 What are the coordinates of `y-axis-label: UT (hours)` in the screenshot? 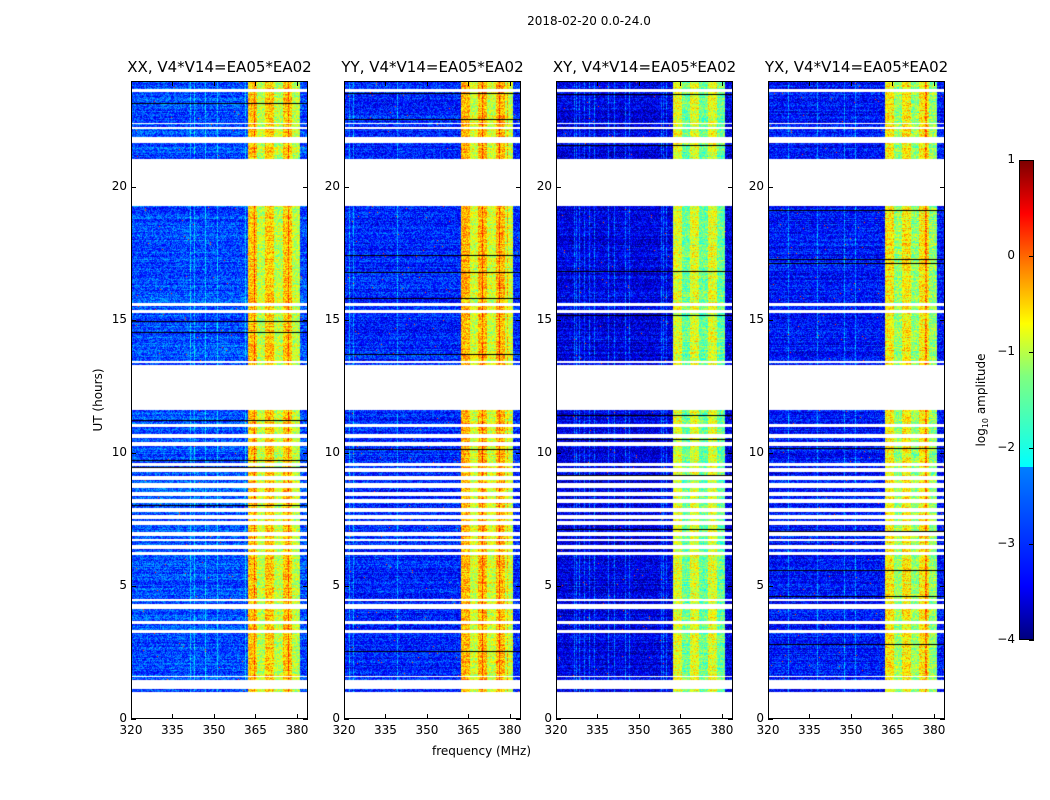 It's located at (98, 400).